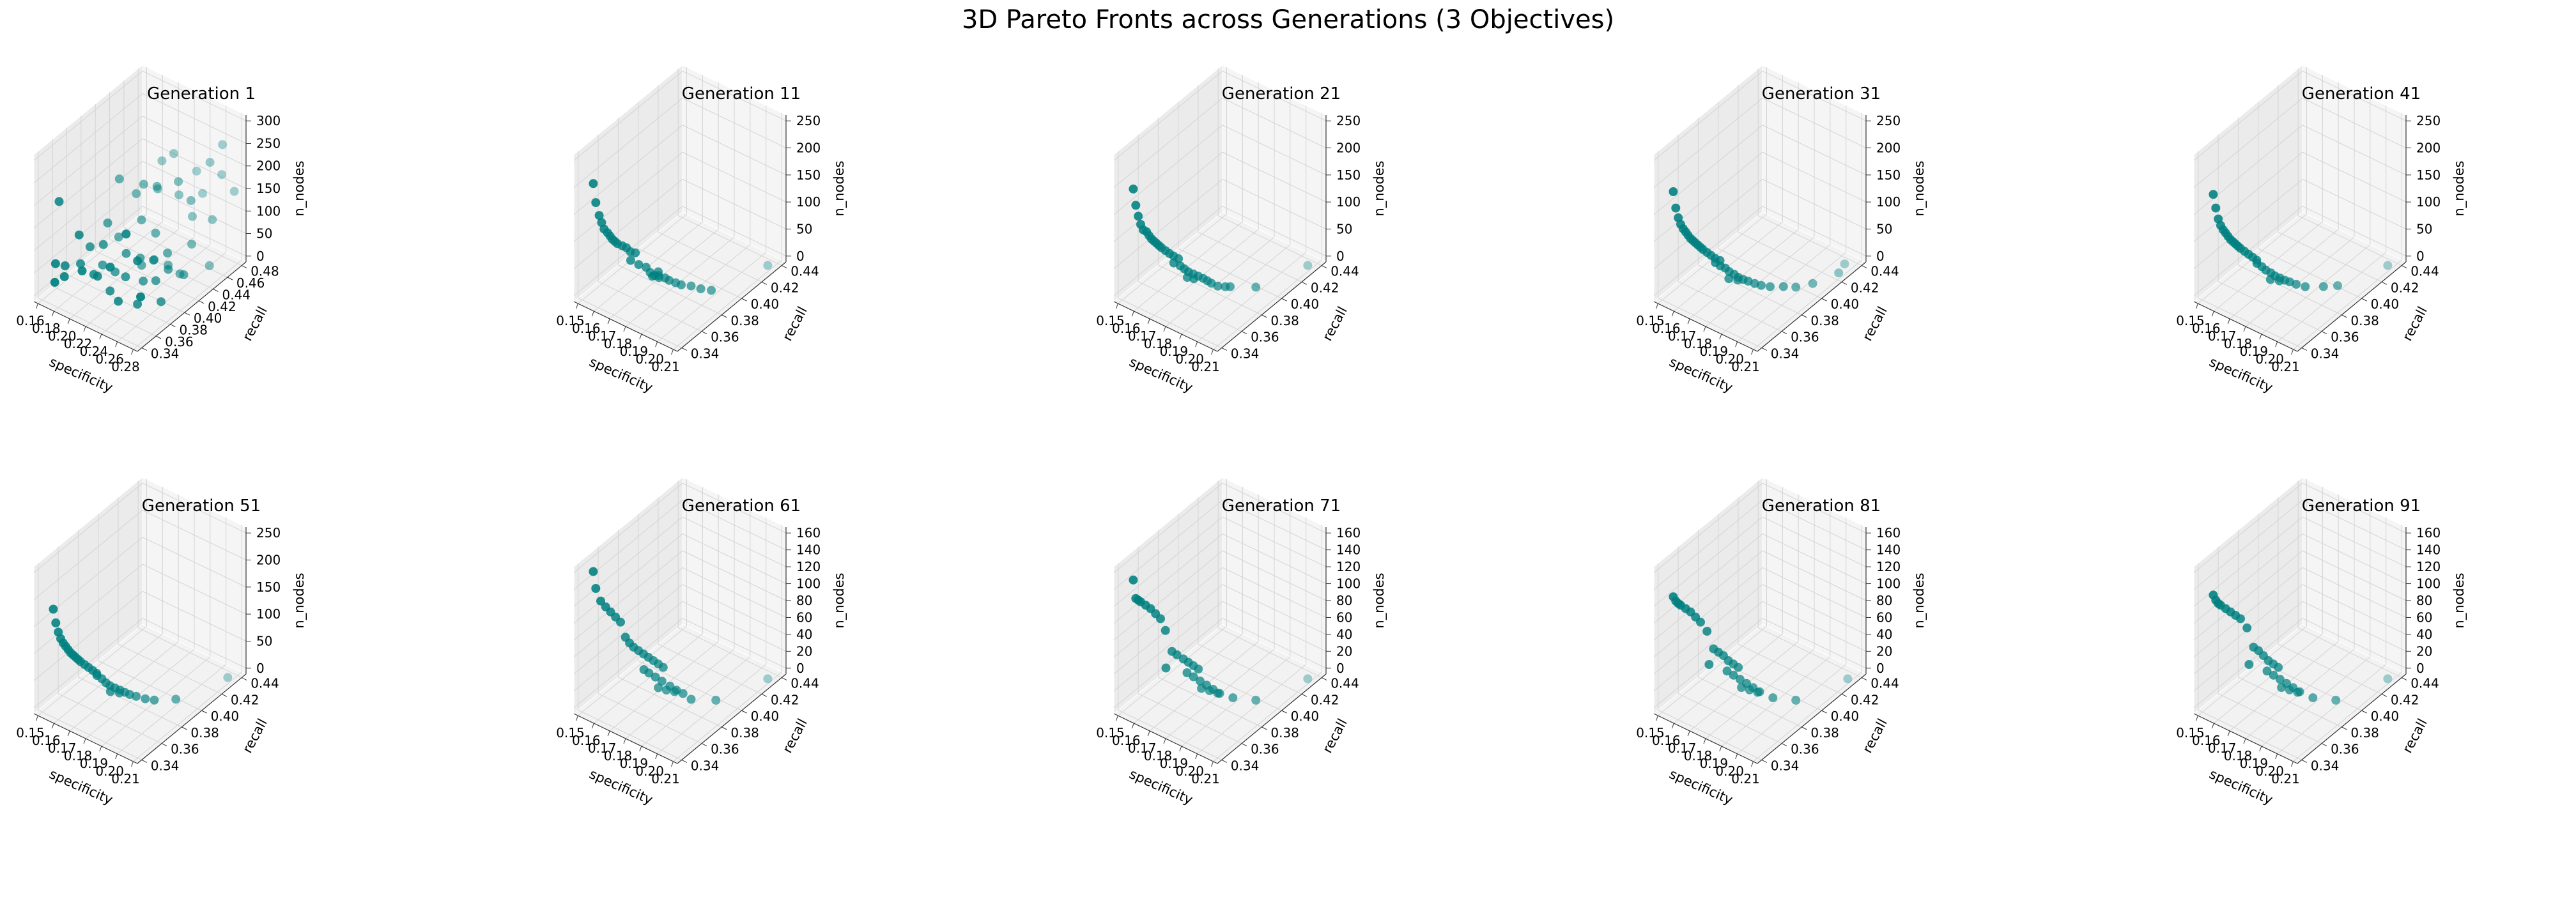 This screenshot has width=2576, height=913. Describe the element at coordinates (1335, 324) in the screenshot. I see `y-axis-label: recall` at that location.